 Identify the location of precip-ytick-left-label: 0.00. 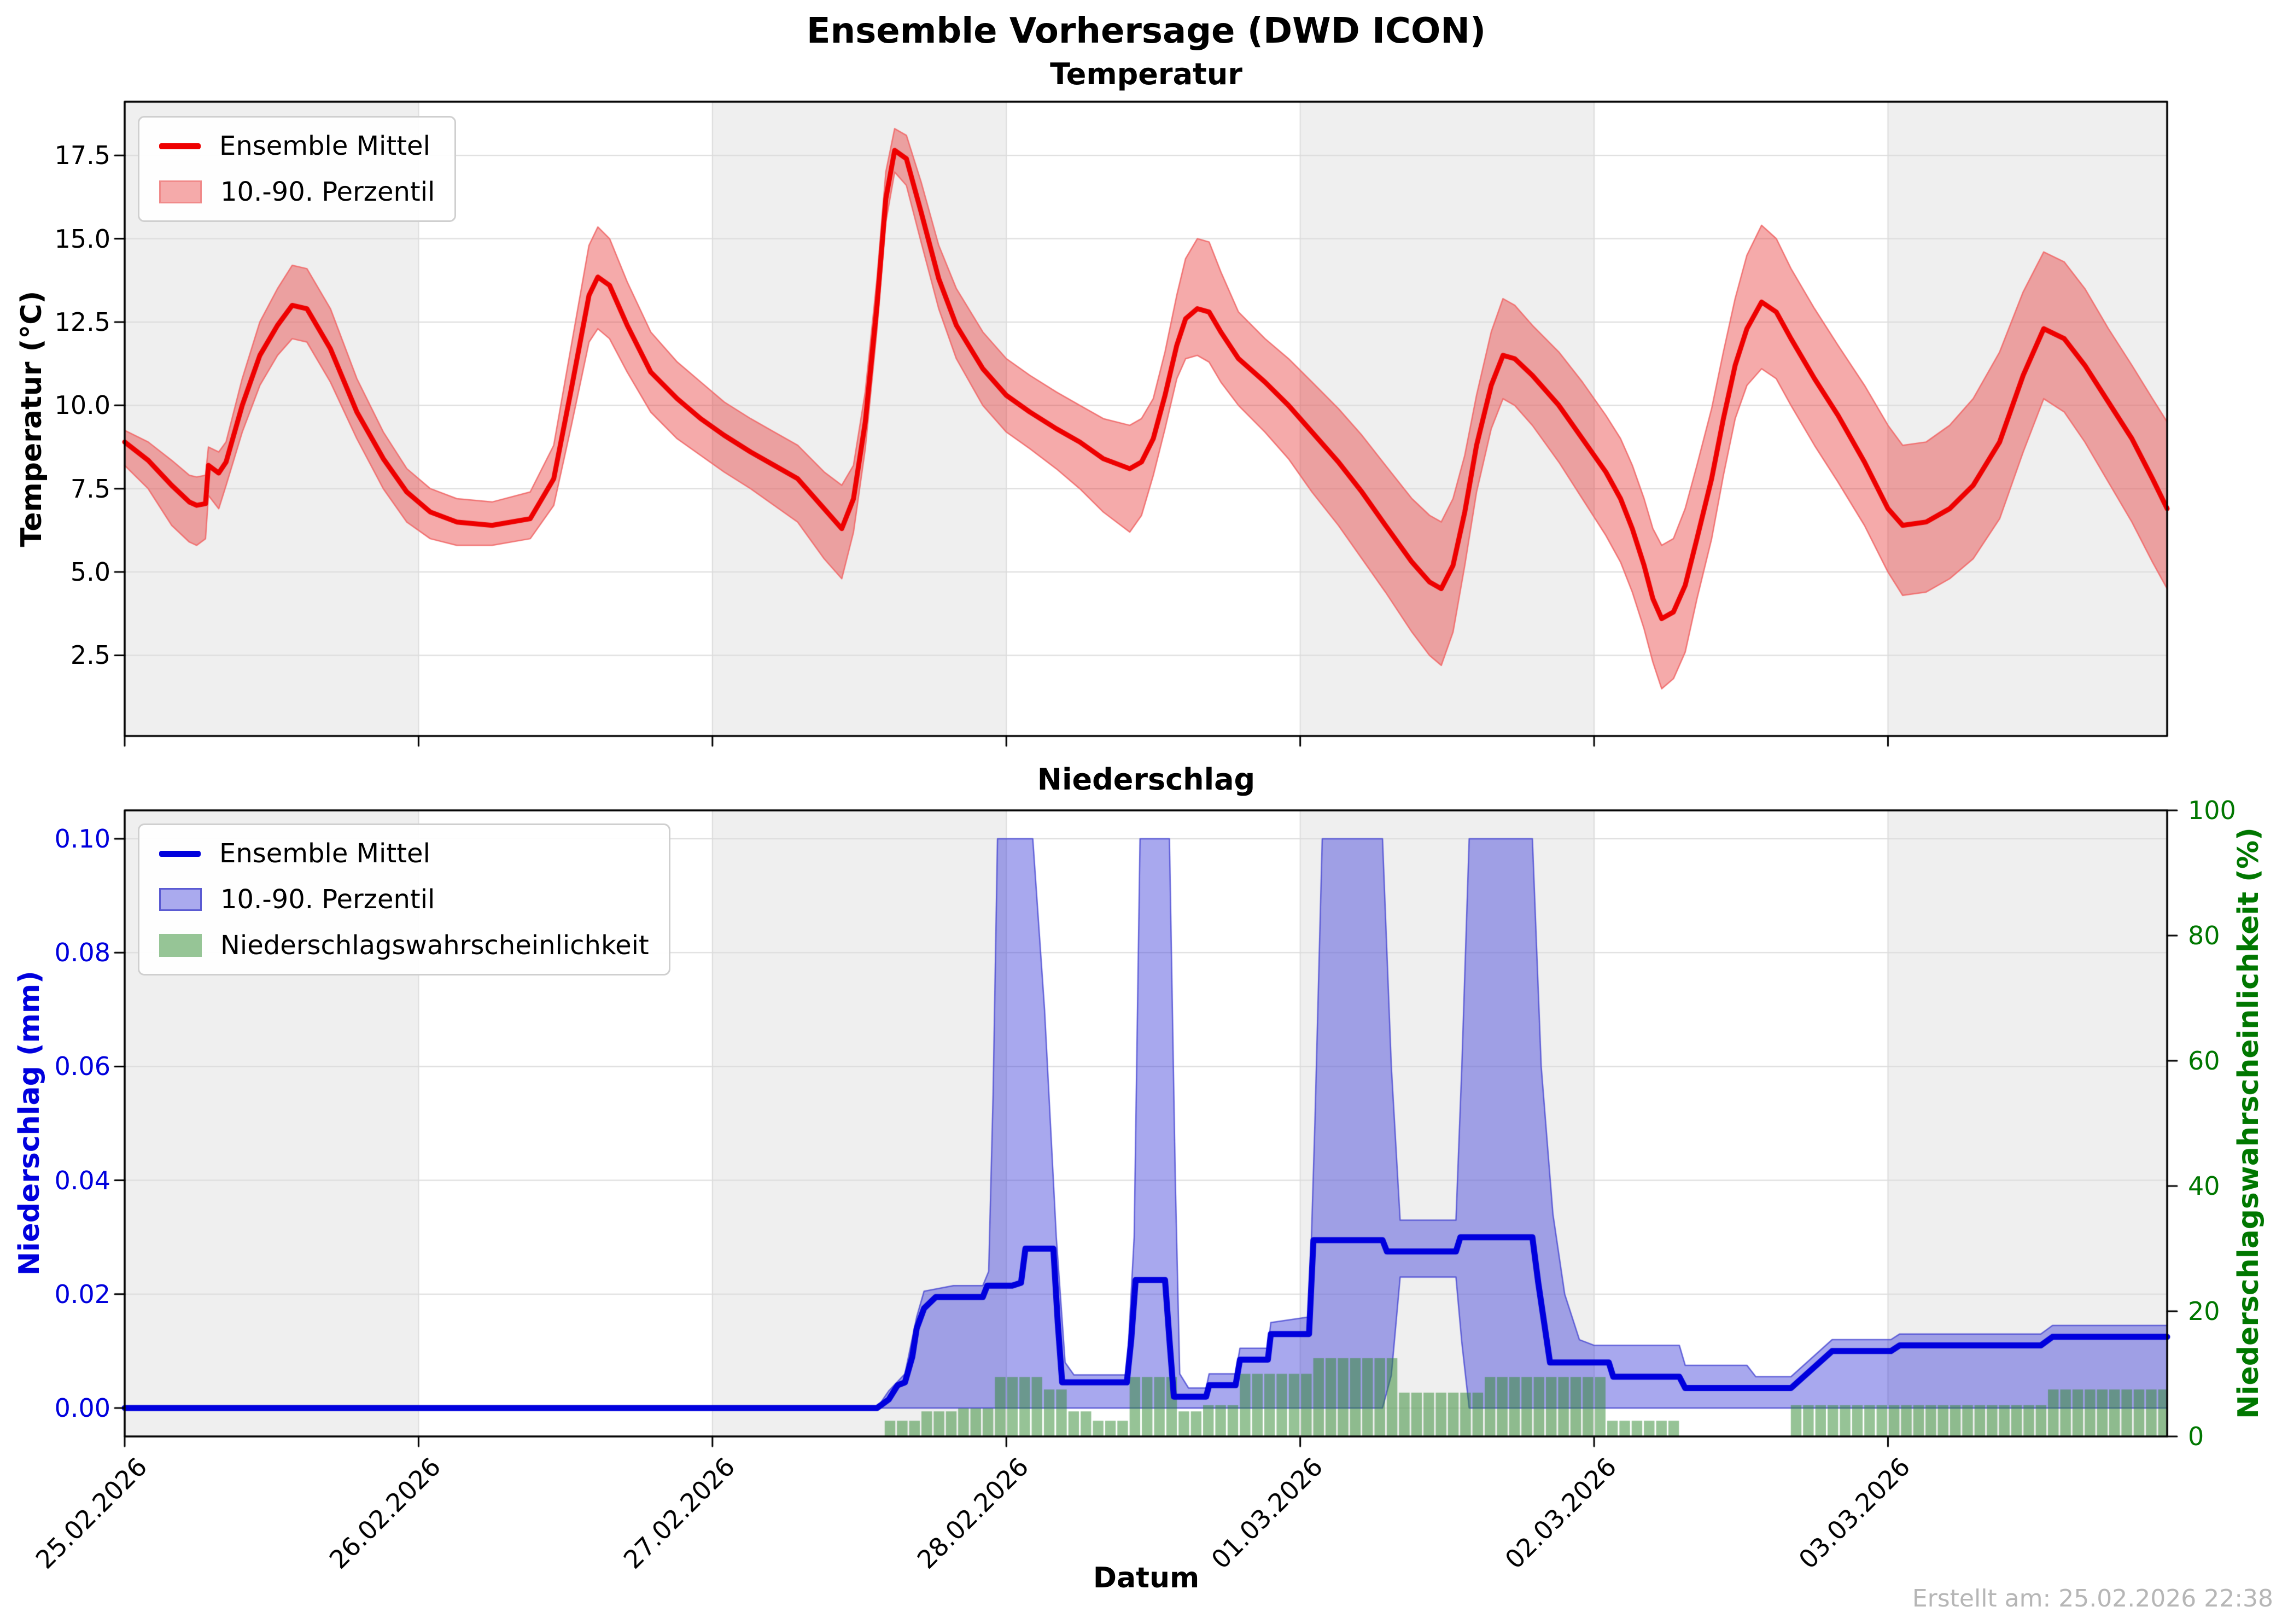
(82, 1408).